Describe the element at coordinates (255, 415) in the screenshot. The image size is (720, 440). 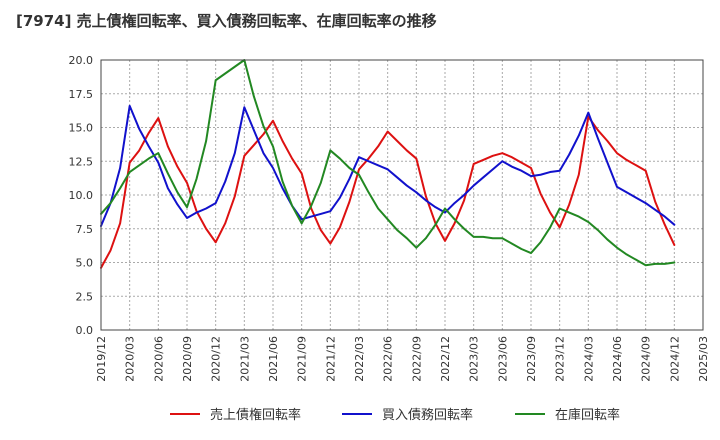
I see `legend-label-1: 売上債権回転率` at that location.